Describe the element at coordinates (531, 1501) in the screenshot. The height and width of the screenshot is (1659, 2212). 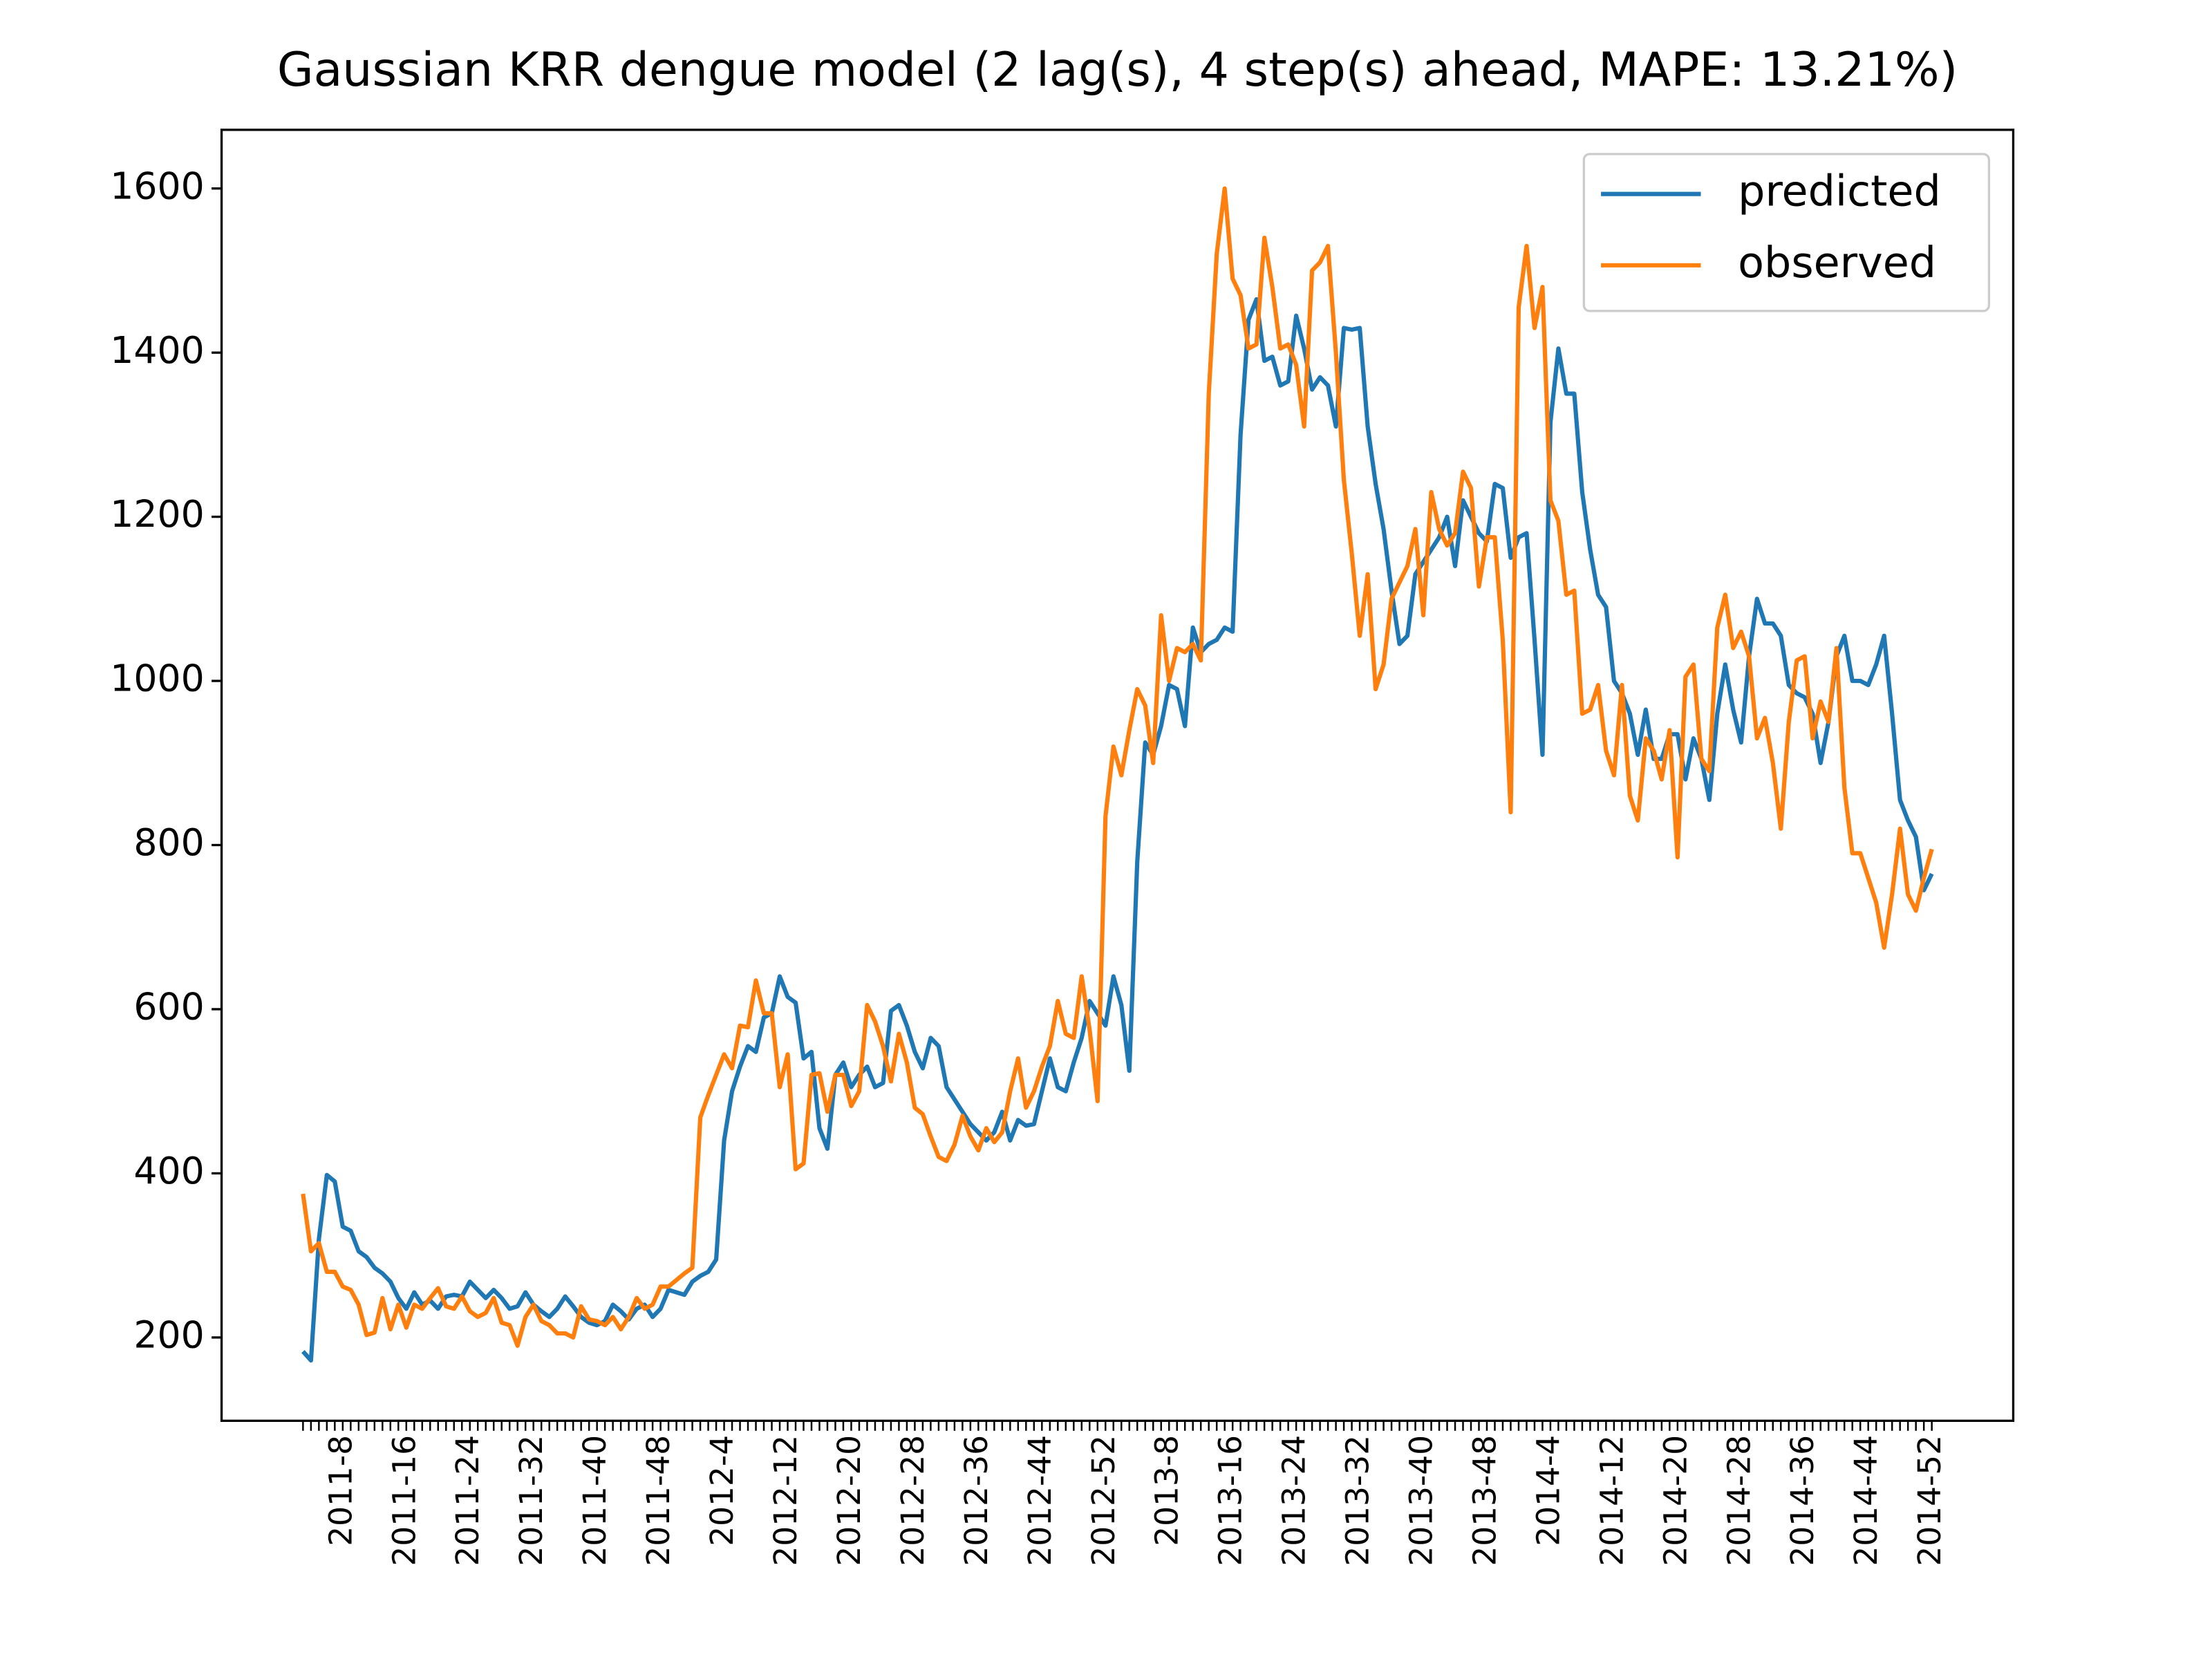
I see `x-tick-label: 2011-32` at that location.